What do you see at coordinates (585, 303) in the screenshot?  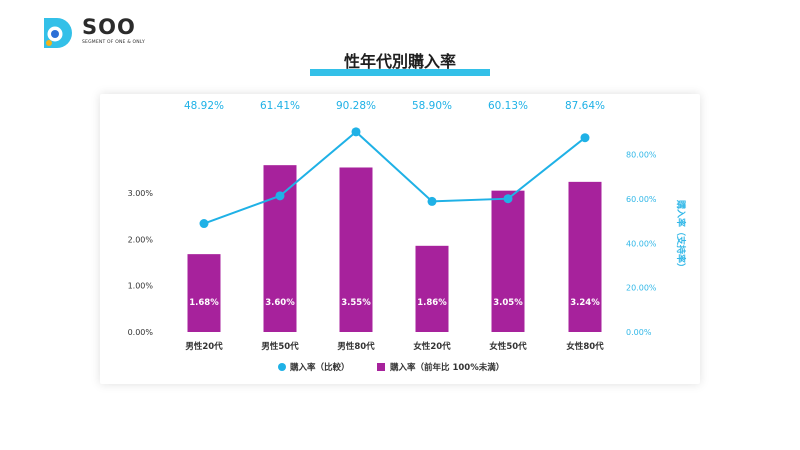 I see `bar-value-label: 3.24%` at bounding box center [585, 303].